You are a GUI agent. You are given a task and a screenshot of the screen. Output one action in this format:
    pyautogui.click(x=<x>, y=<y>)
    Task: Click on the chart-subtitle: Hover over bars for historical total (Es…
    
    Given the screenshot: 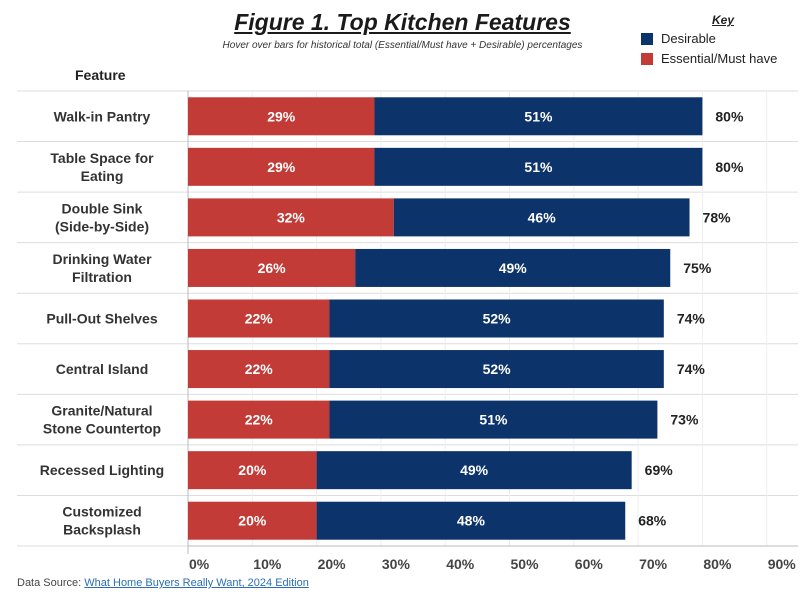 What is the action you would take?
    pyautogui.click(x=402, y=45)
    